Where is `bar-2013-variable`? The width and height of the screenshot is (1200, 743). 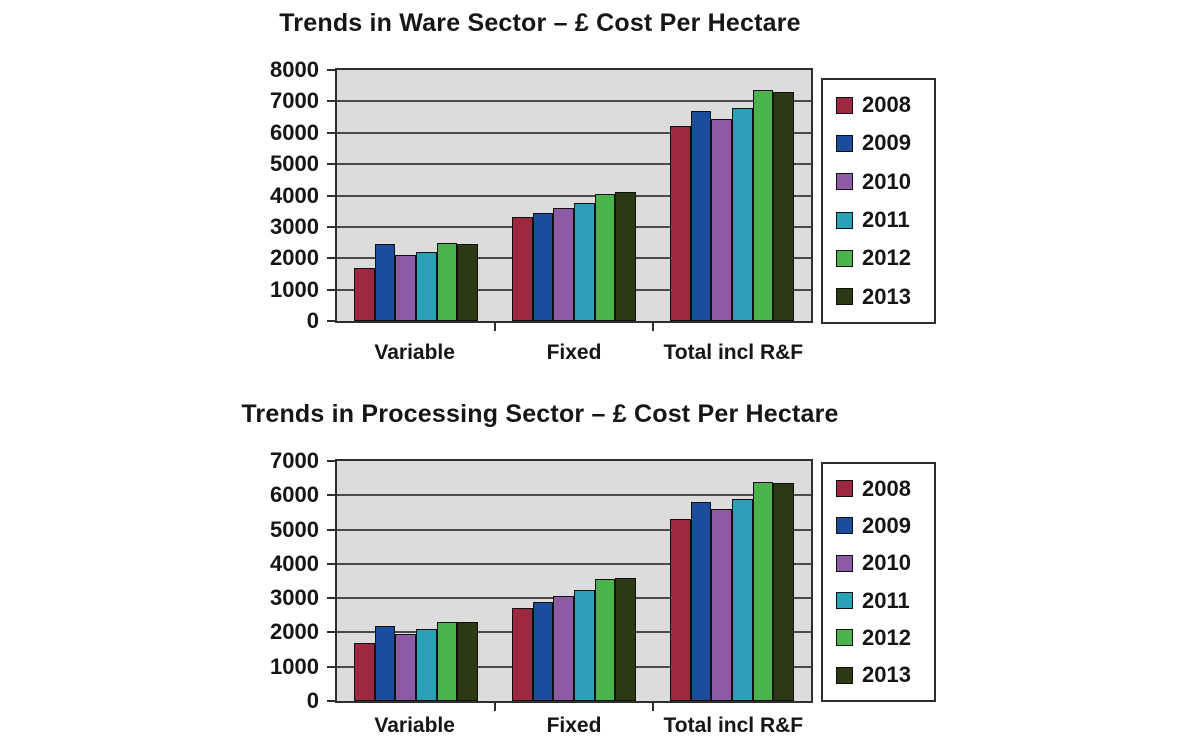 bar-2013-variable is located at coordinates (467, 282).